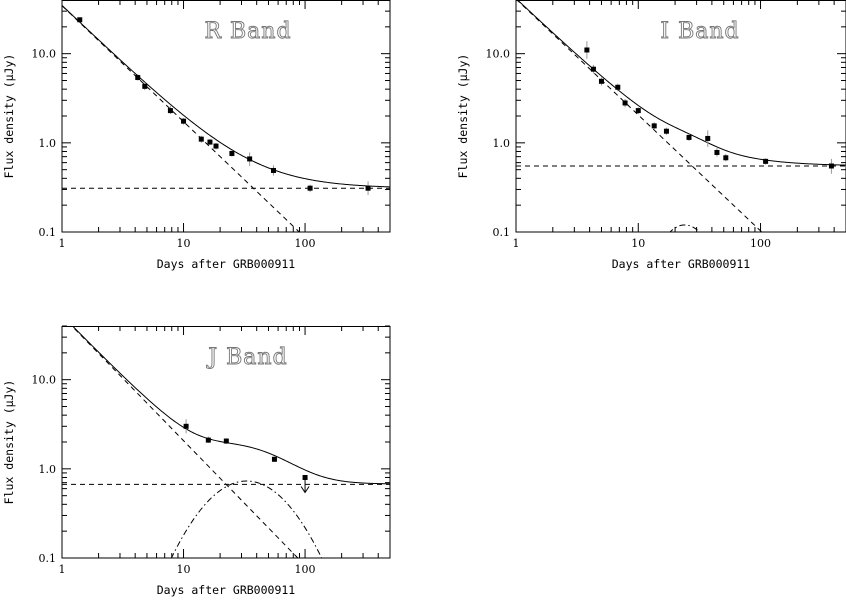  I want to click on chart-title: J Band, so click(246, 357).